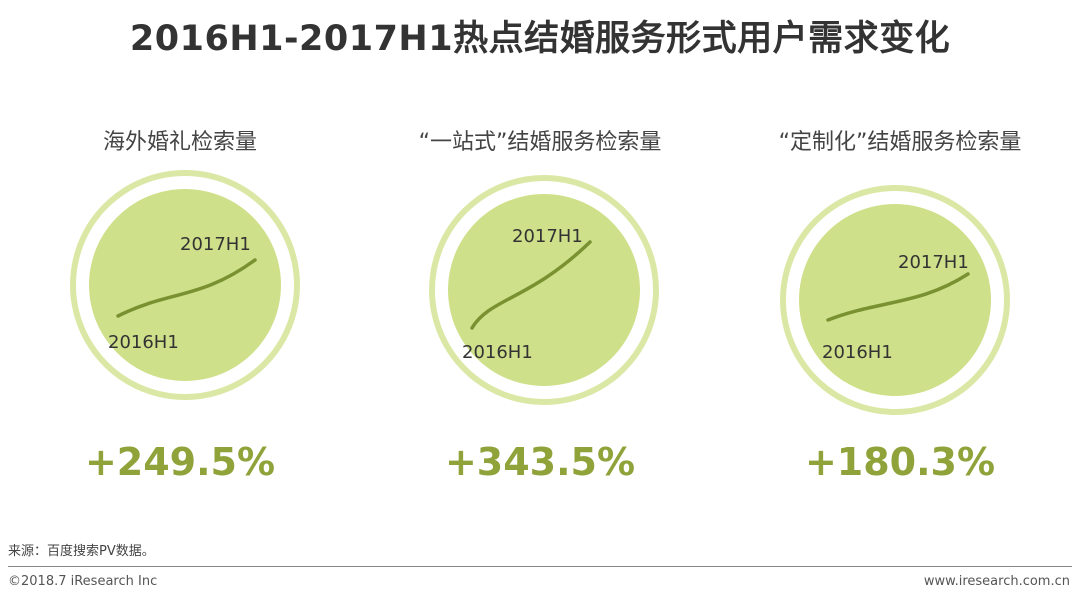 Image resolution: width=1080 pixels, height=598 pixels. I want to click on source-note: 来源：百度搜索PV数据。, so click(81, 551).